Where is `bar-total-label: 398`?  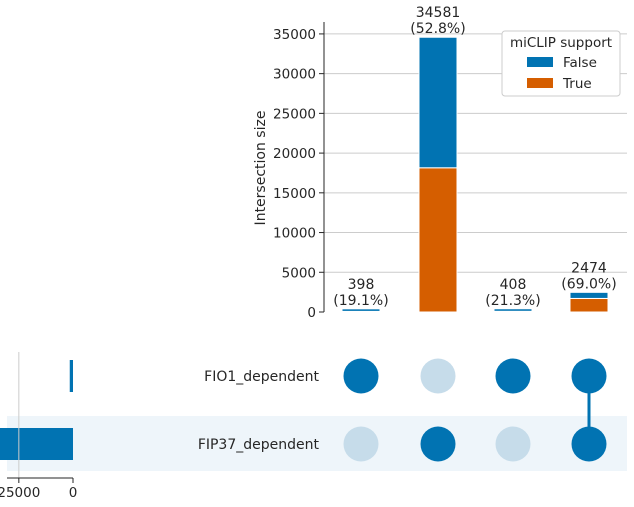
bar-total-label: 398 is located at coordinates (361, 285).